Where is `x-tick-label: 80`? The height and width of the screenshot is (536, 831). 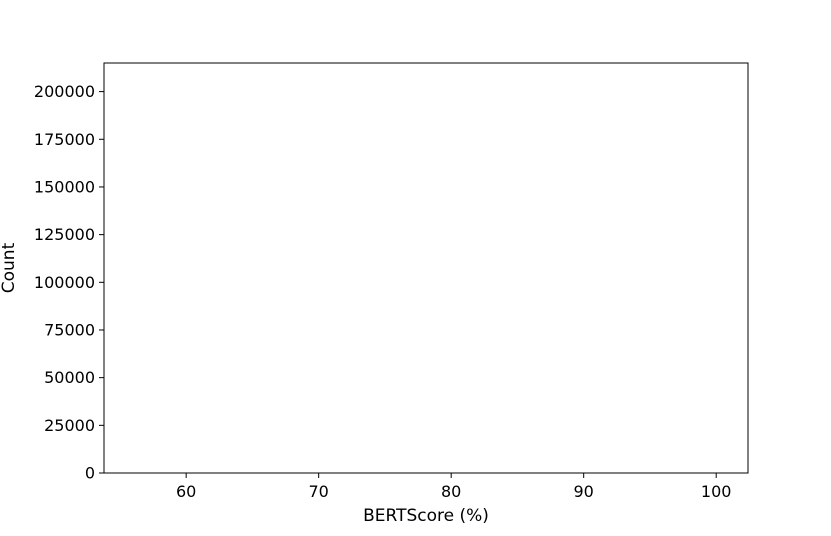
x-tick-label: 80 is located at coordinates (451, 491).